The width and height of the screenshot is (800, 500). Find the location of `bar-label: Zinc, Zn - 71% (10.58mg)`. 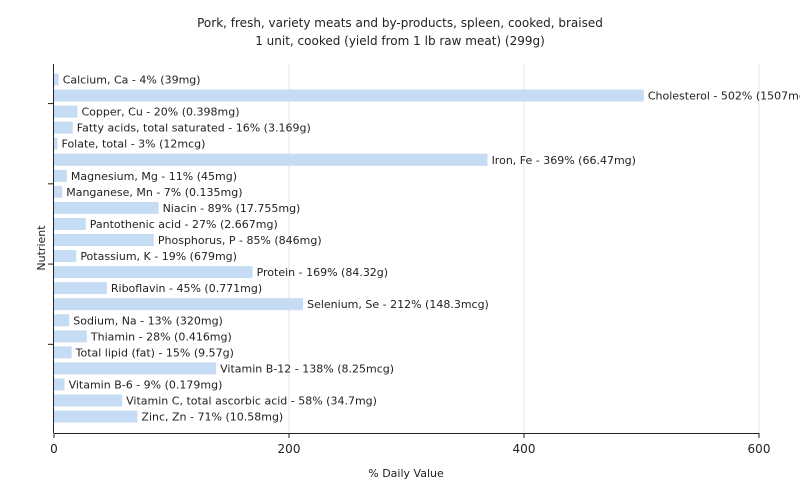

bar-label: Zinc, Zn - 71% (10.58mg) is located at coordinates (212, 417).